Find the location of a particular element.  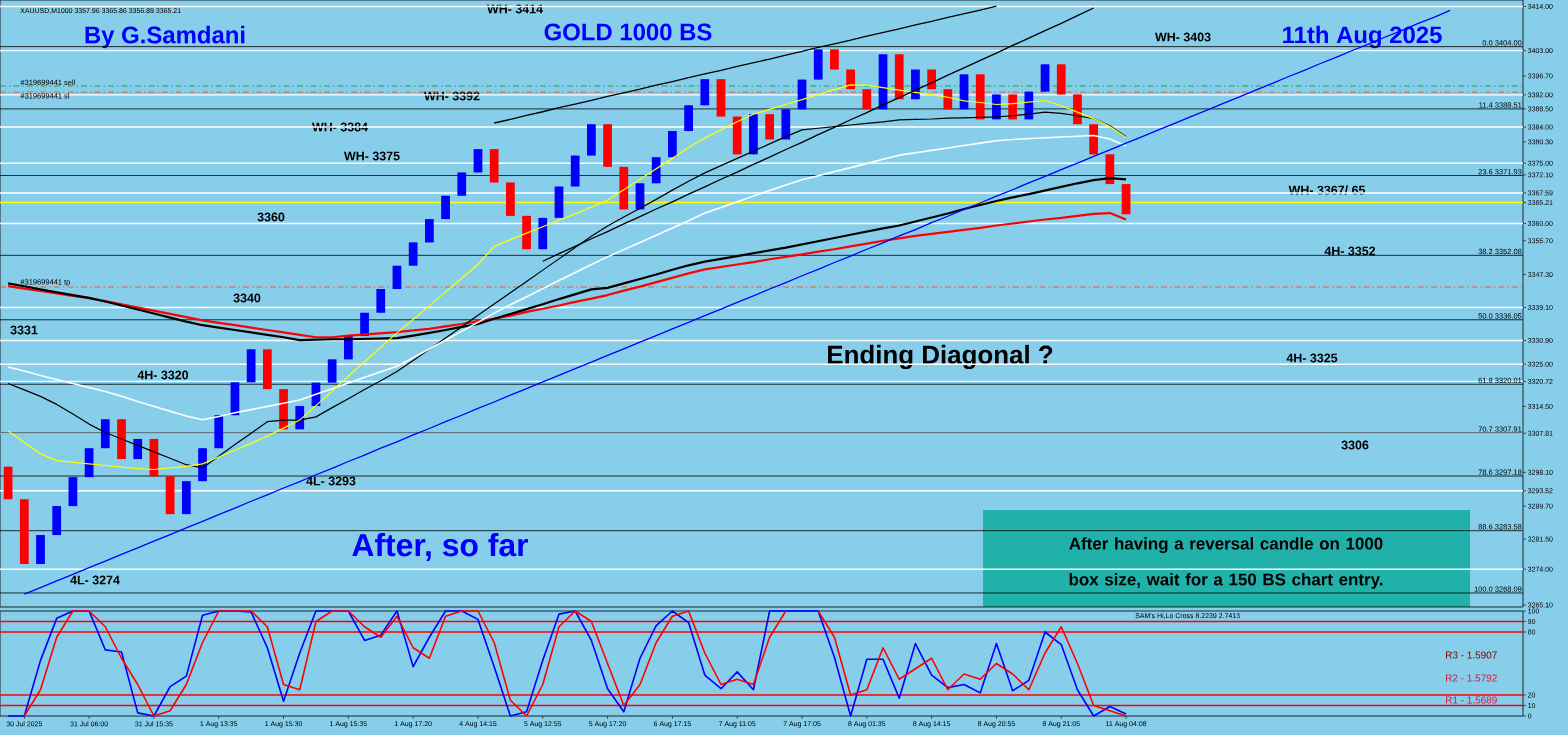

annotation: WH- 3375 is located at coordinates (371, 156).